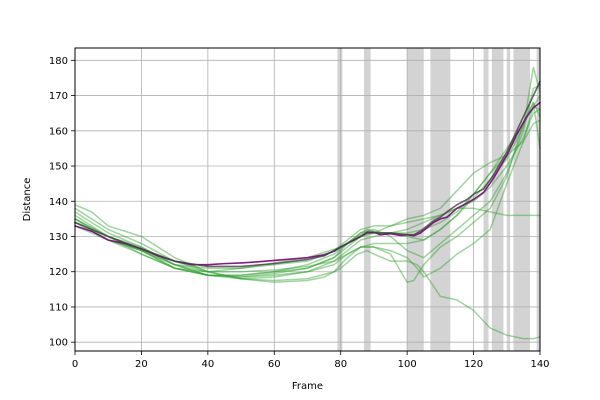 The height and width of the screenshot is (400, 600). Describe the element at coordinates (58, 61) in the screenshot. I see `y-tick-label-180: 180` at that location.